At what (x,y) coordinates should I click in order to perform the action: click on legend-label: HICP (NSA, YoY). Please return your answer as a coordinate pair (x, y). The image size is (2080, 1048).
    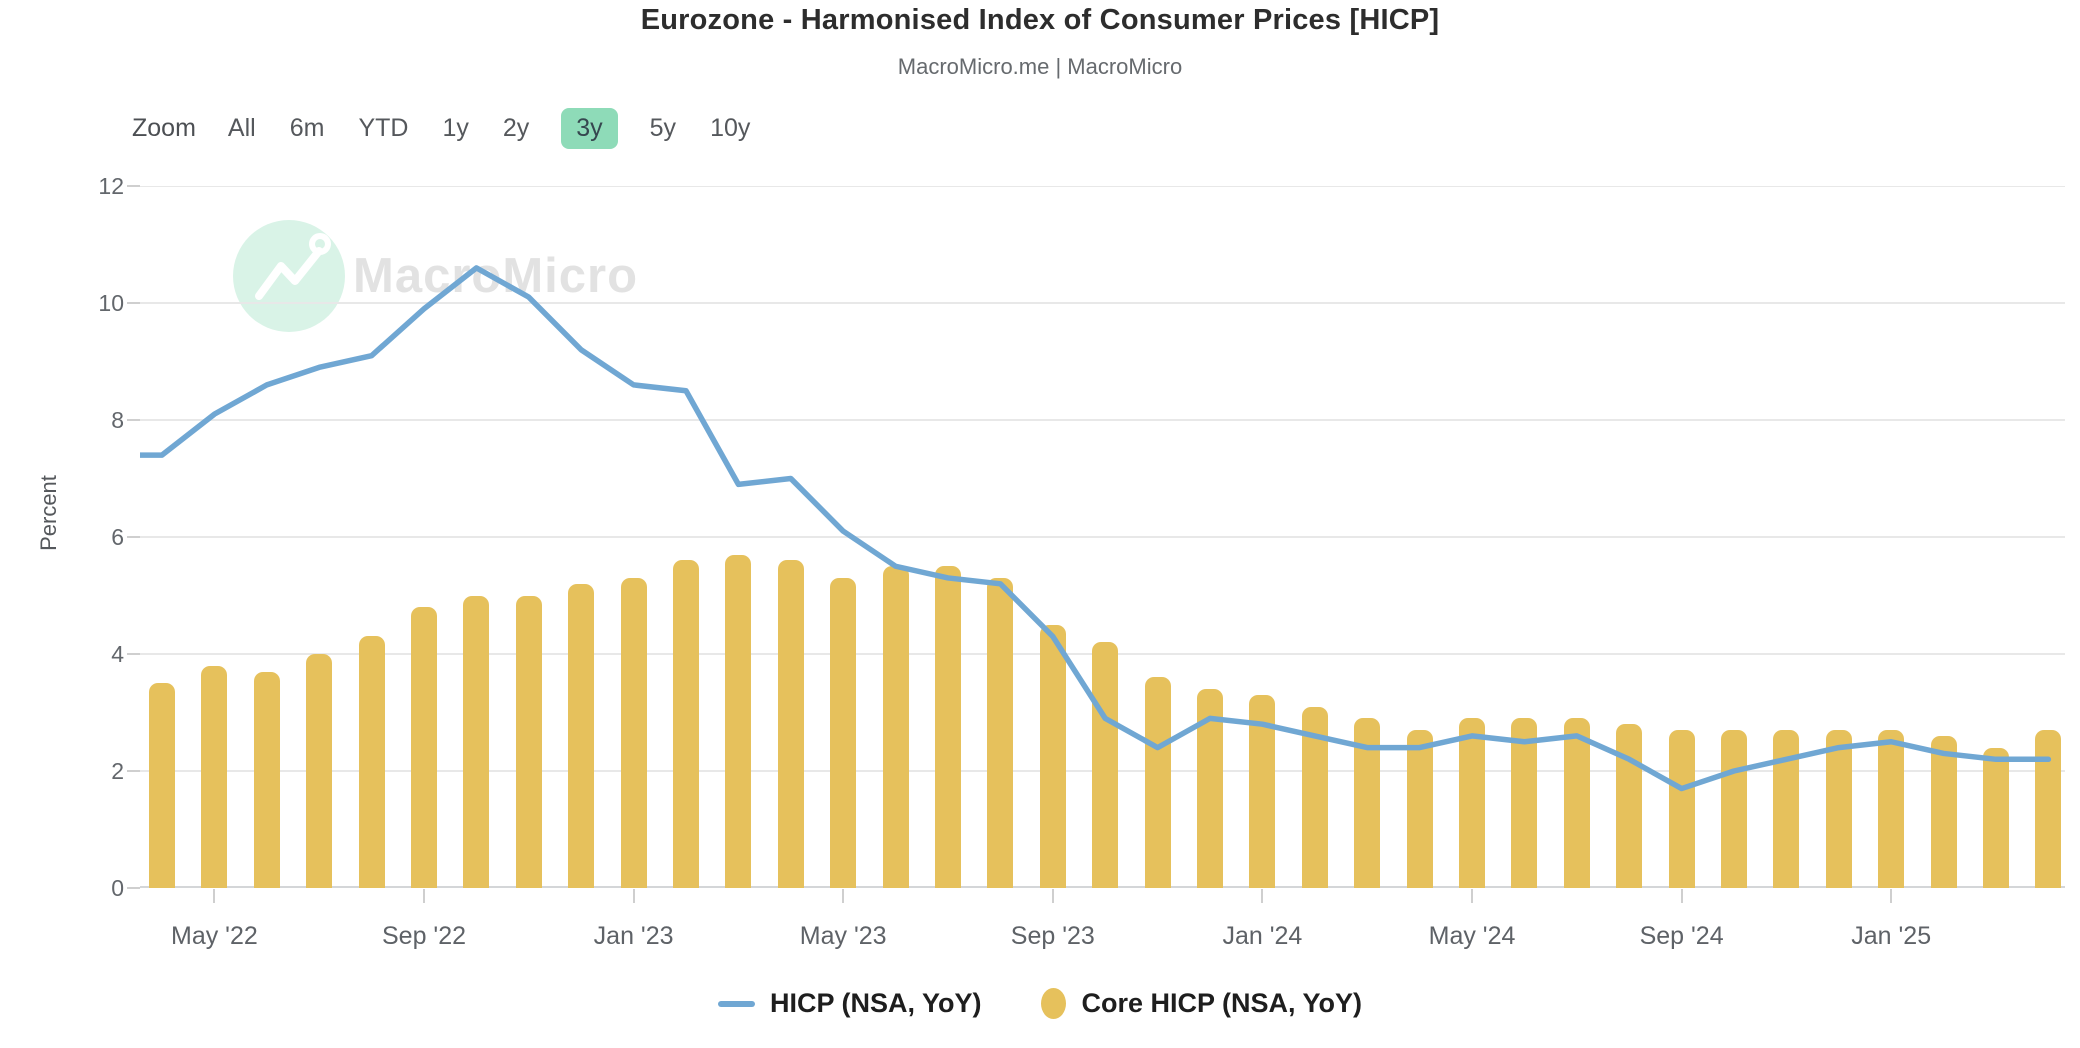
    Looking at the image, I should click on (875, 1003).